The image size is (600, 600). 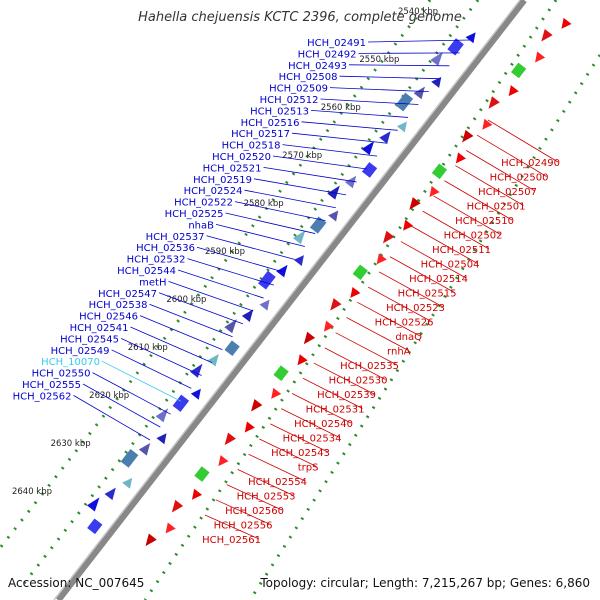 What do you see at coordinates (264, 204) in the screenshot?
I see `scale-label: 2580 kbp` at bounding box center [264, 204].